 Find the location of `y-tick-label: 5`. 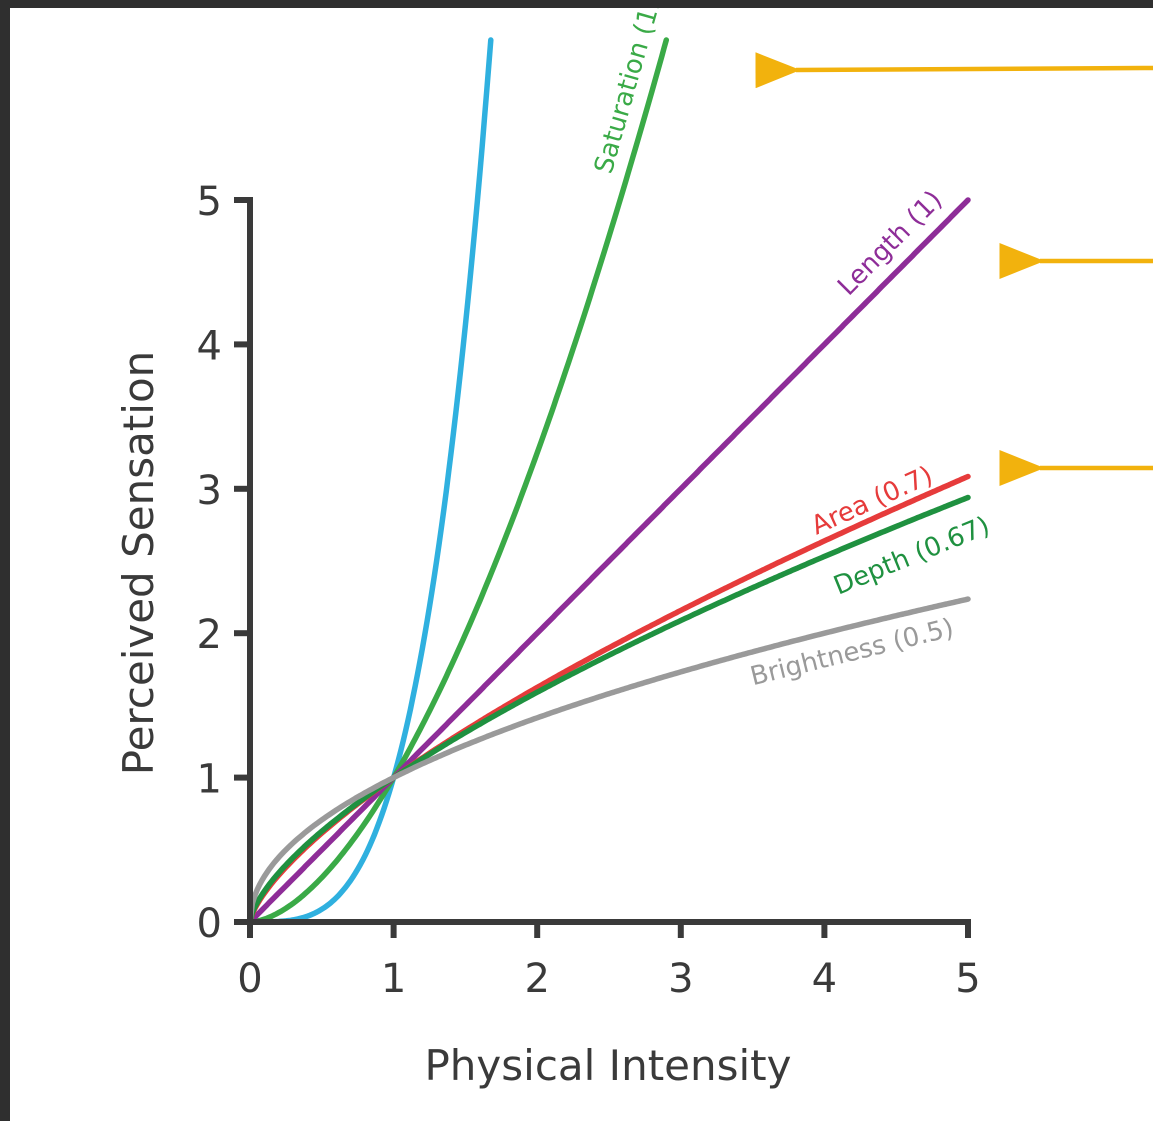

y-tick-label: 5 is located at coordinates (209, 202).